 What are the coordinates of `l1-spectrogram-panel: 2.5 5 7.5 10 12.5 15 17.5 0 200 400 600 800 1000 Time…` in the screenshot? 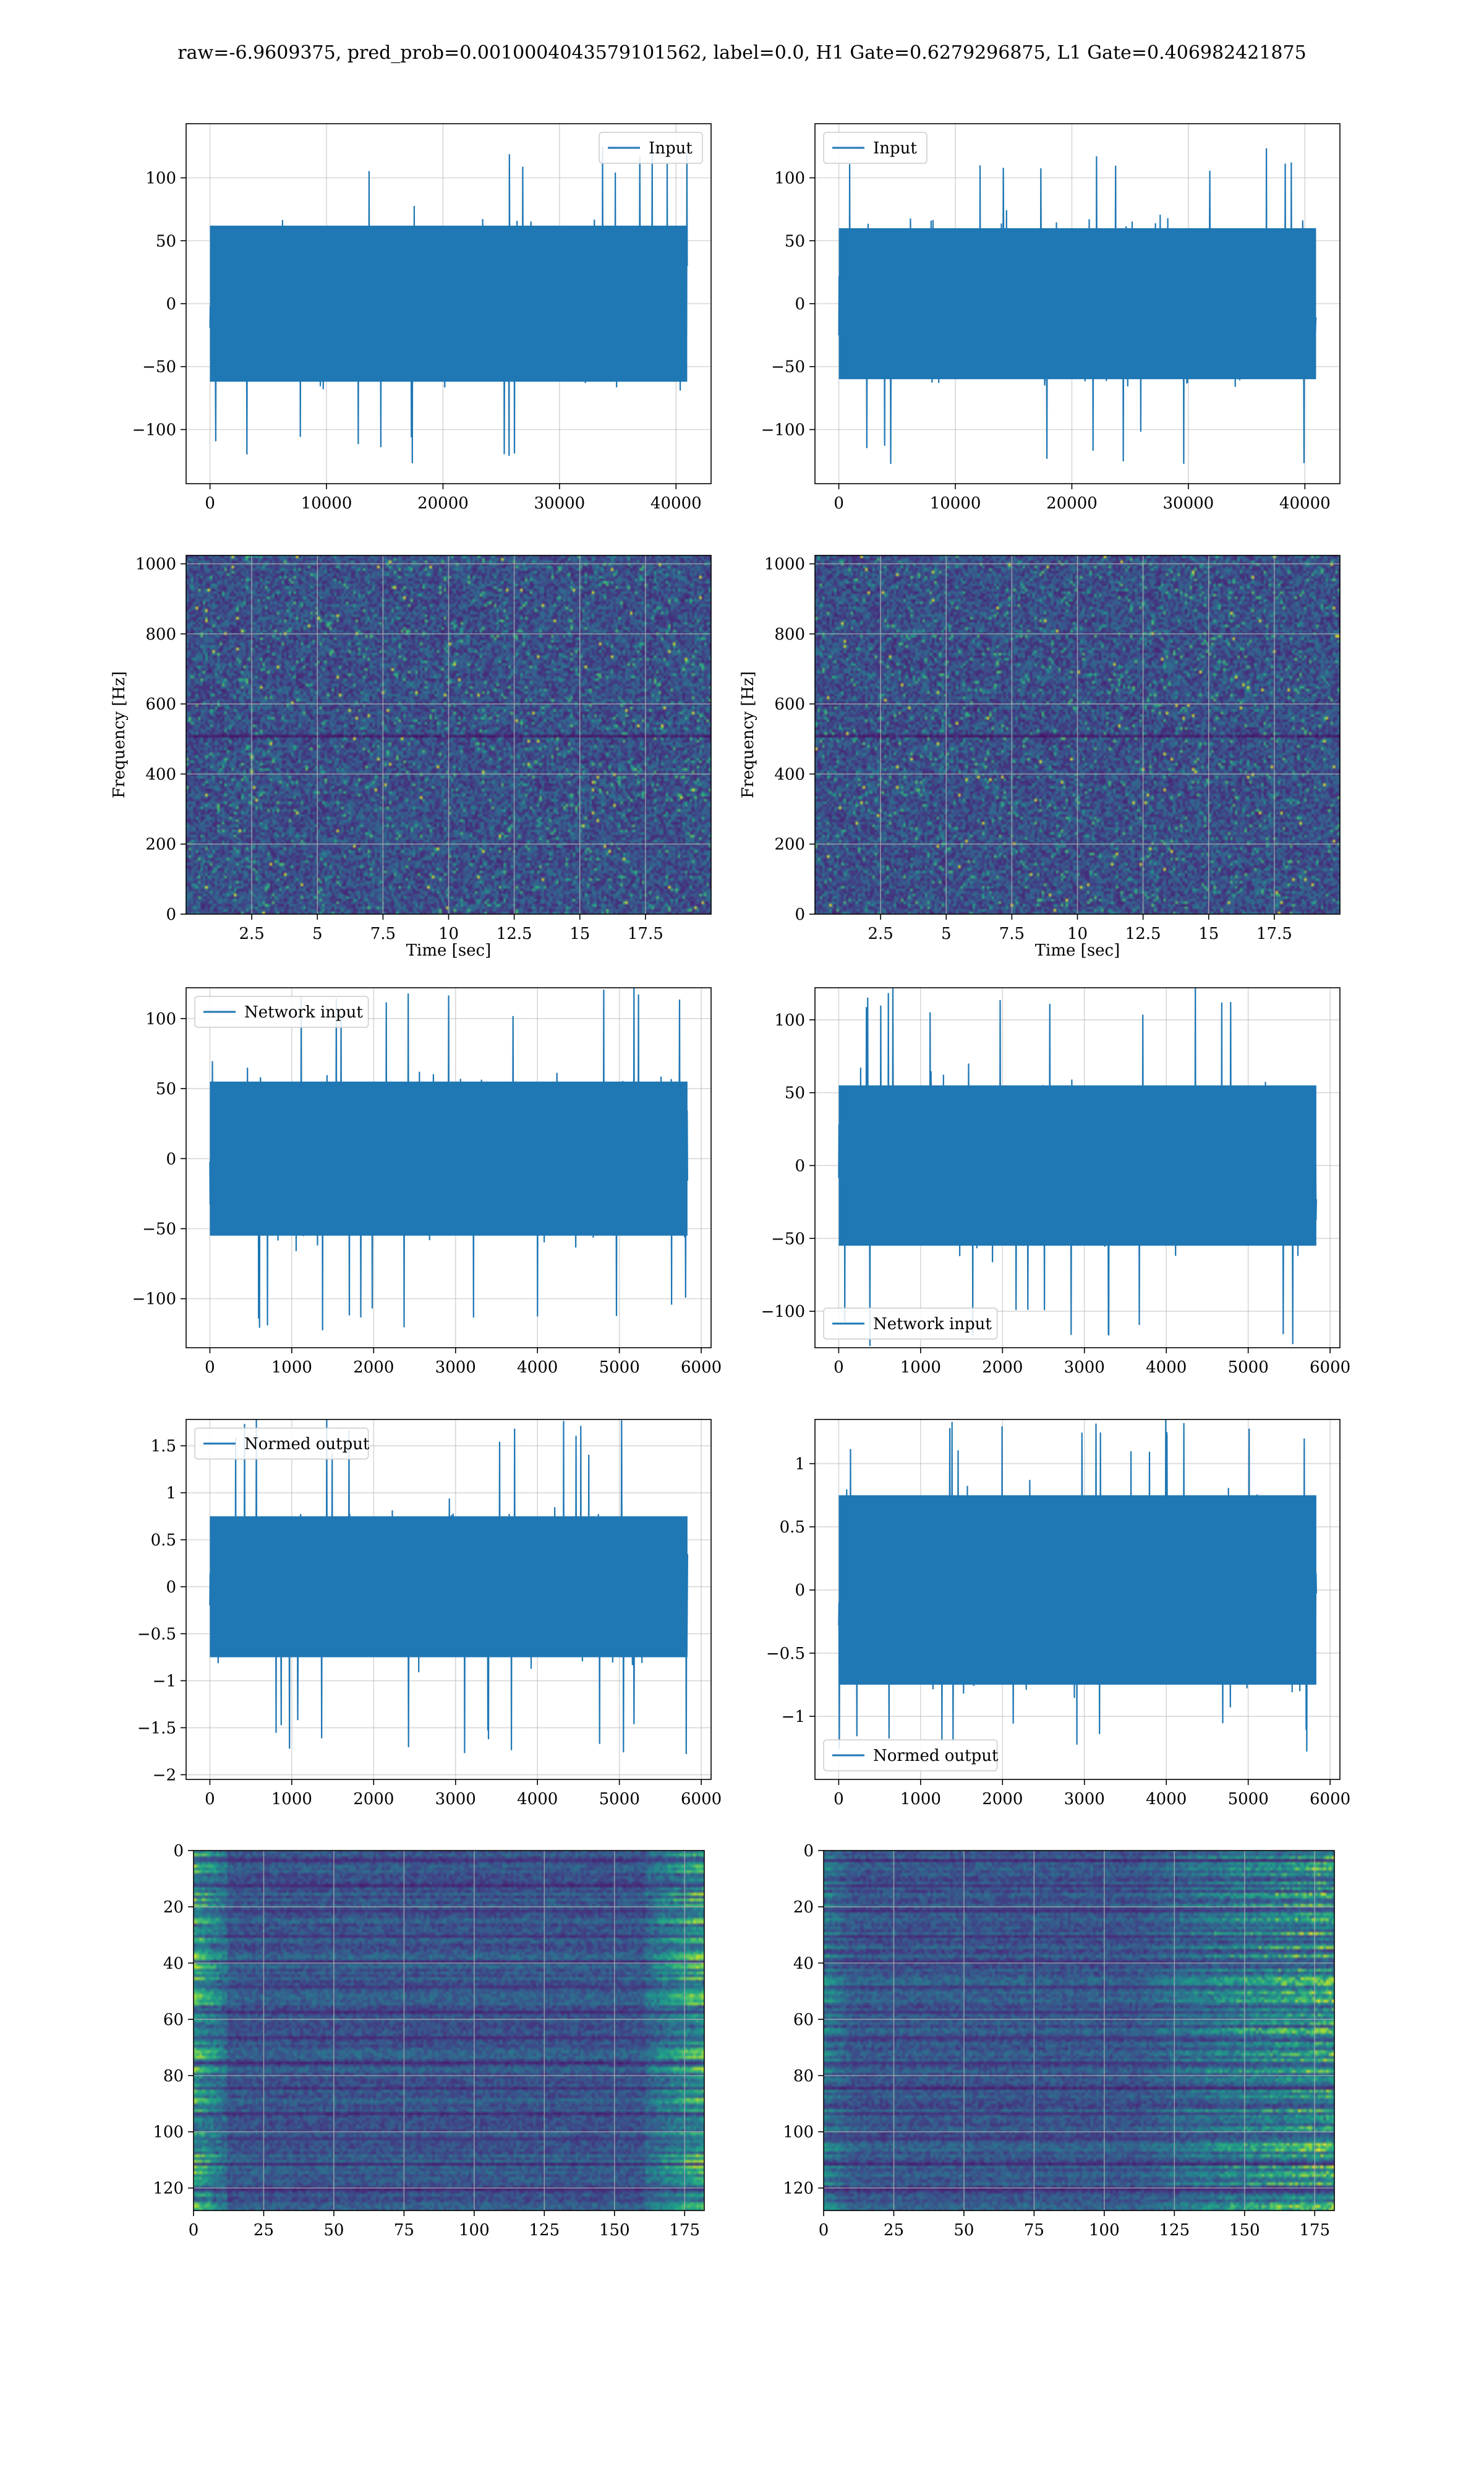 It's located at (1040, 757).